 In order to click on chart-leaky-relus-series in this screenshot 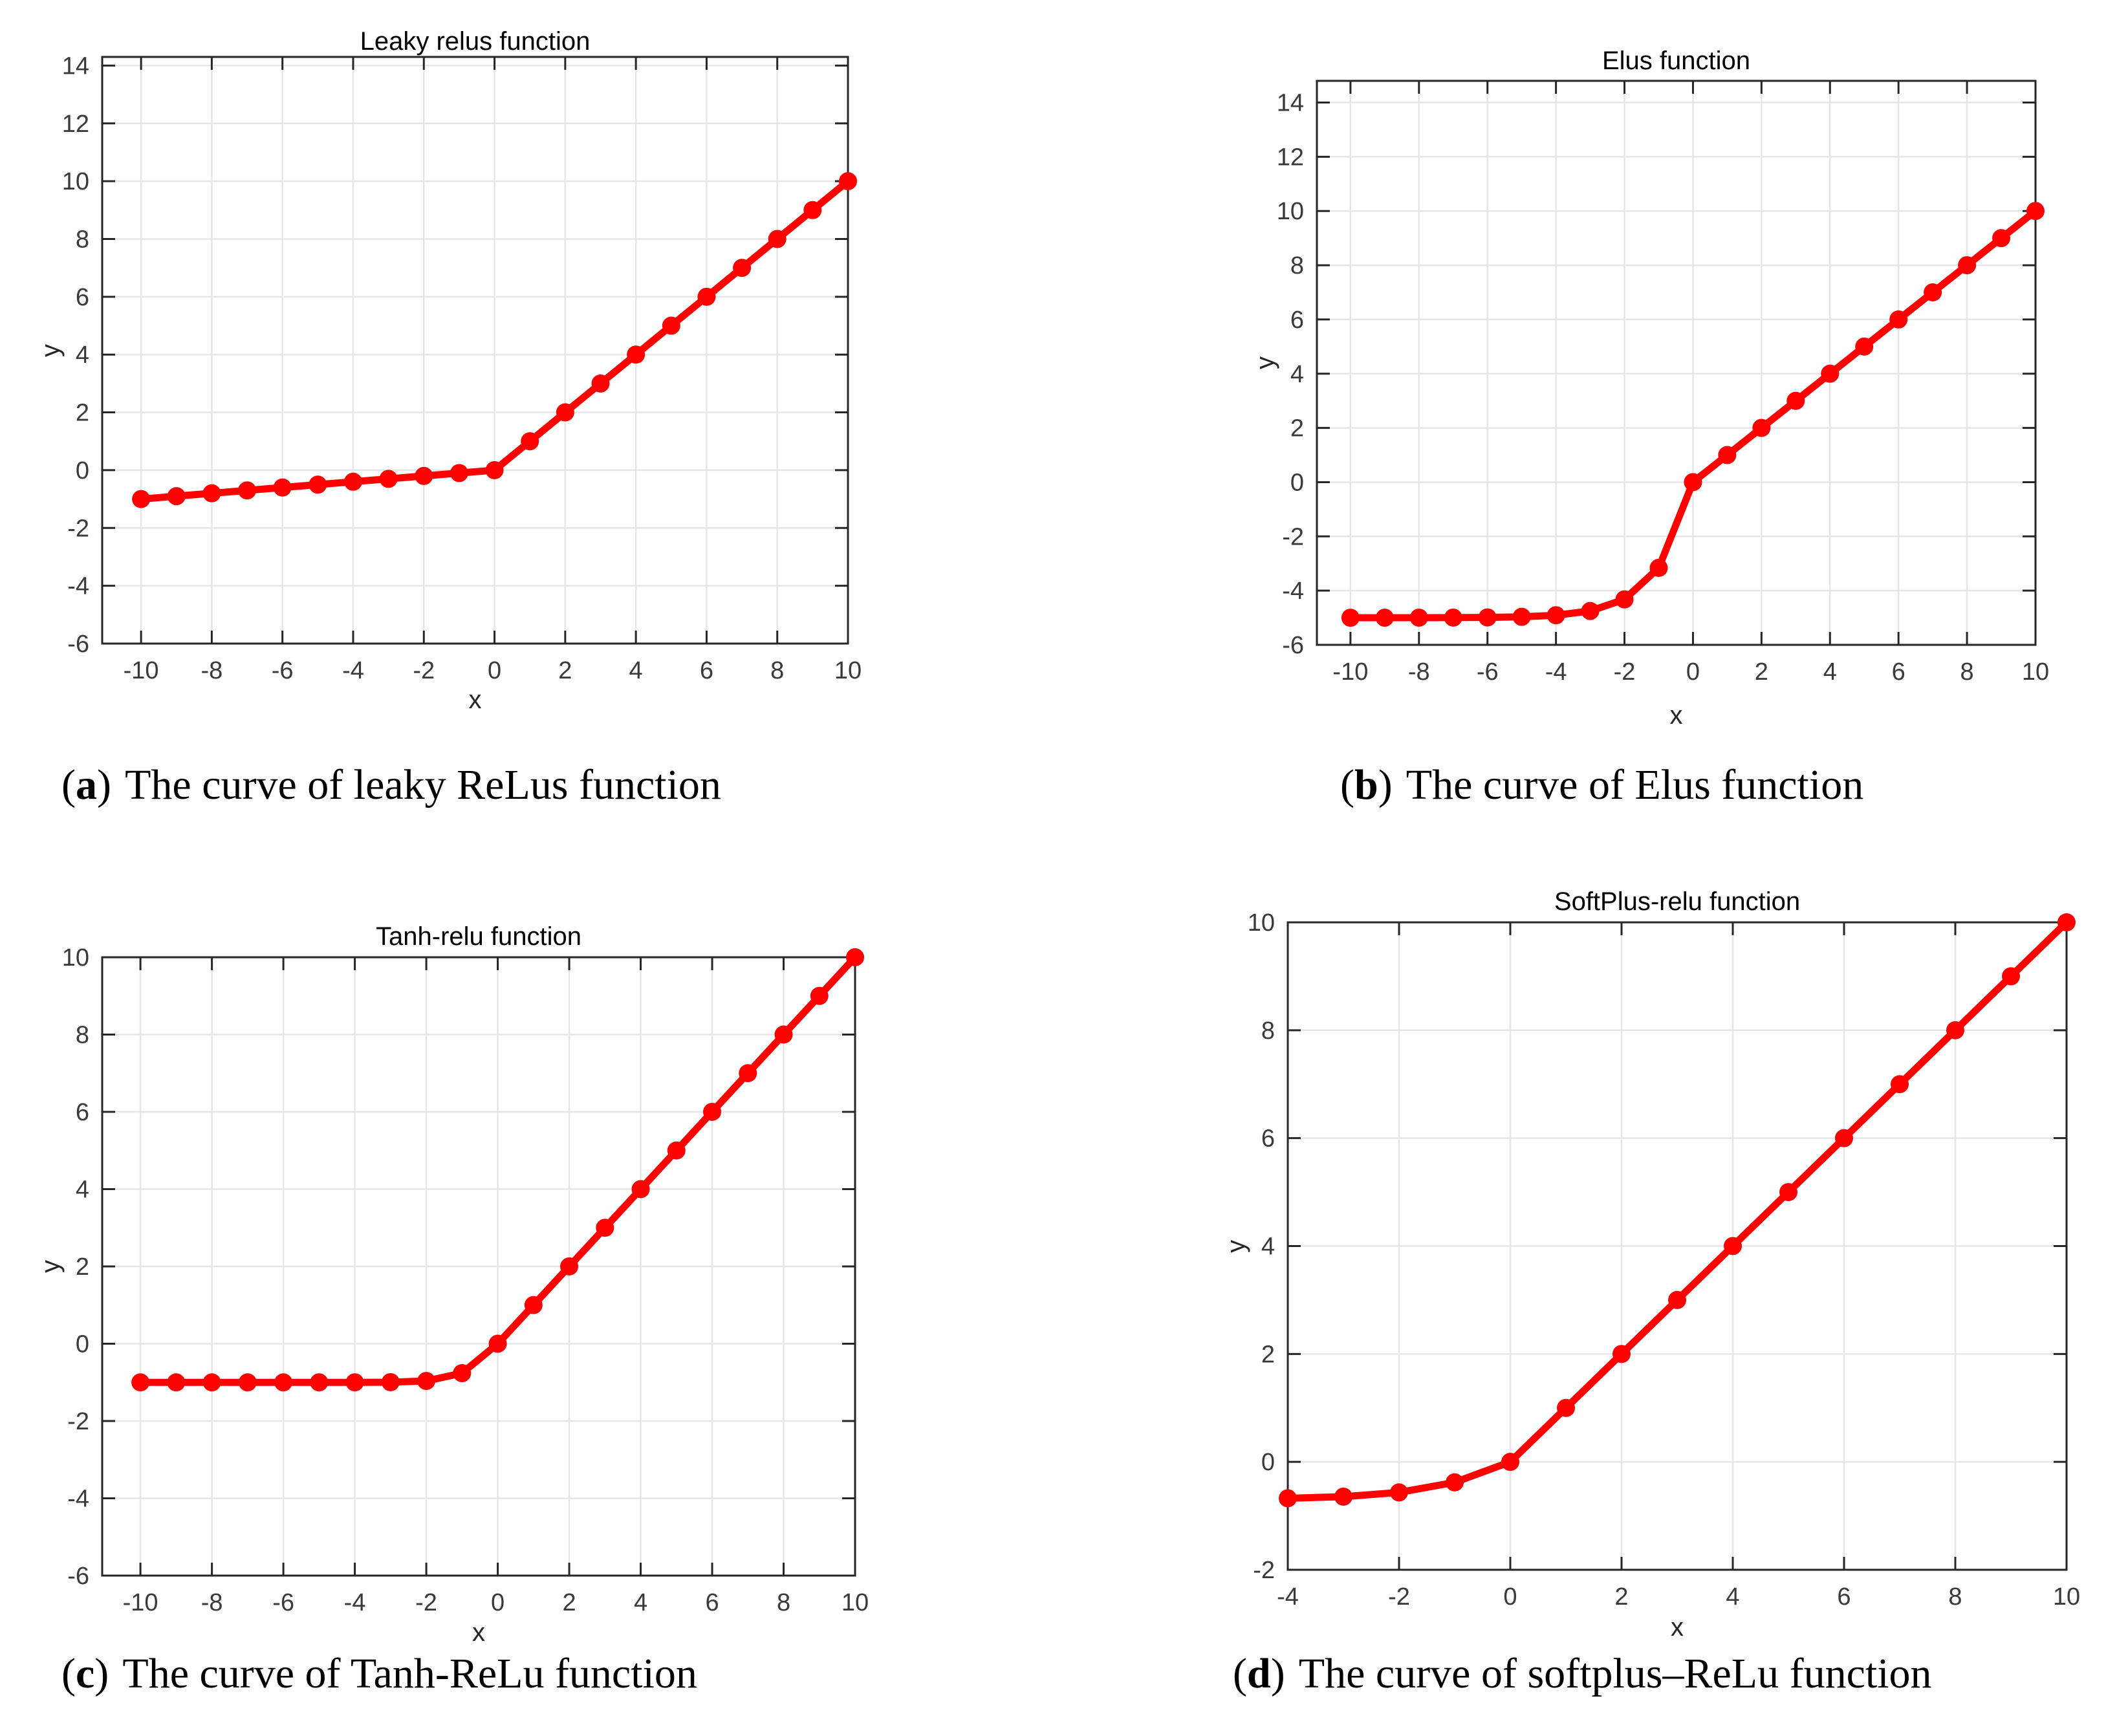, I will do `click(494, 340)`.